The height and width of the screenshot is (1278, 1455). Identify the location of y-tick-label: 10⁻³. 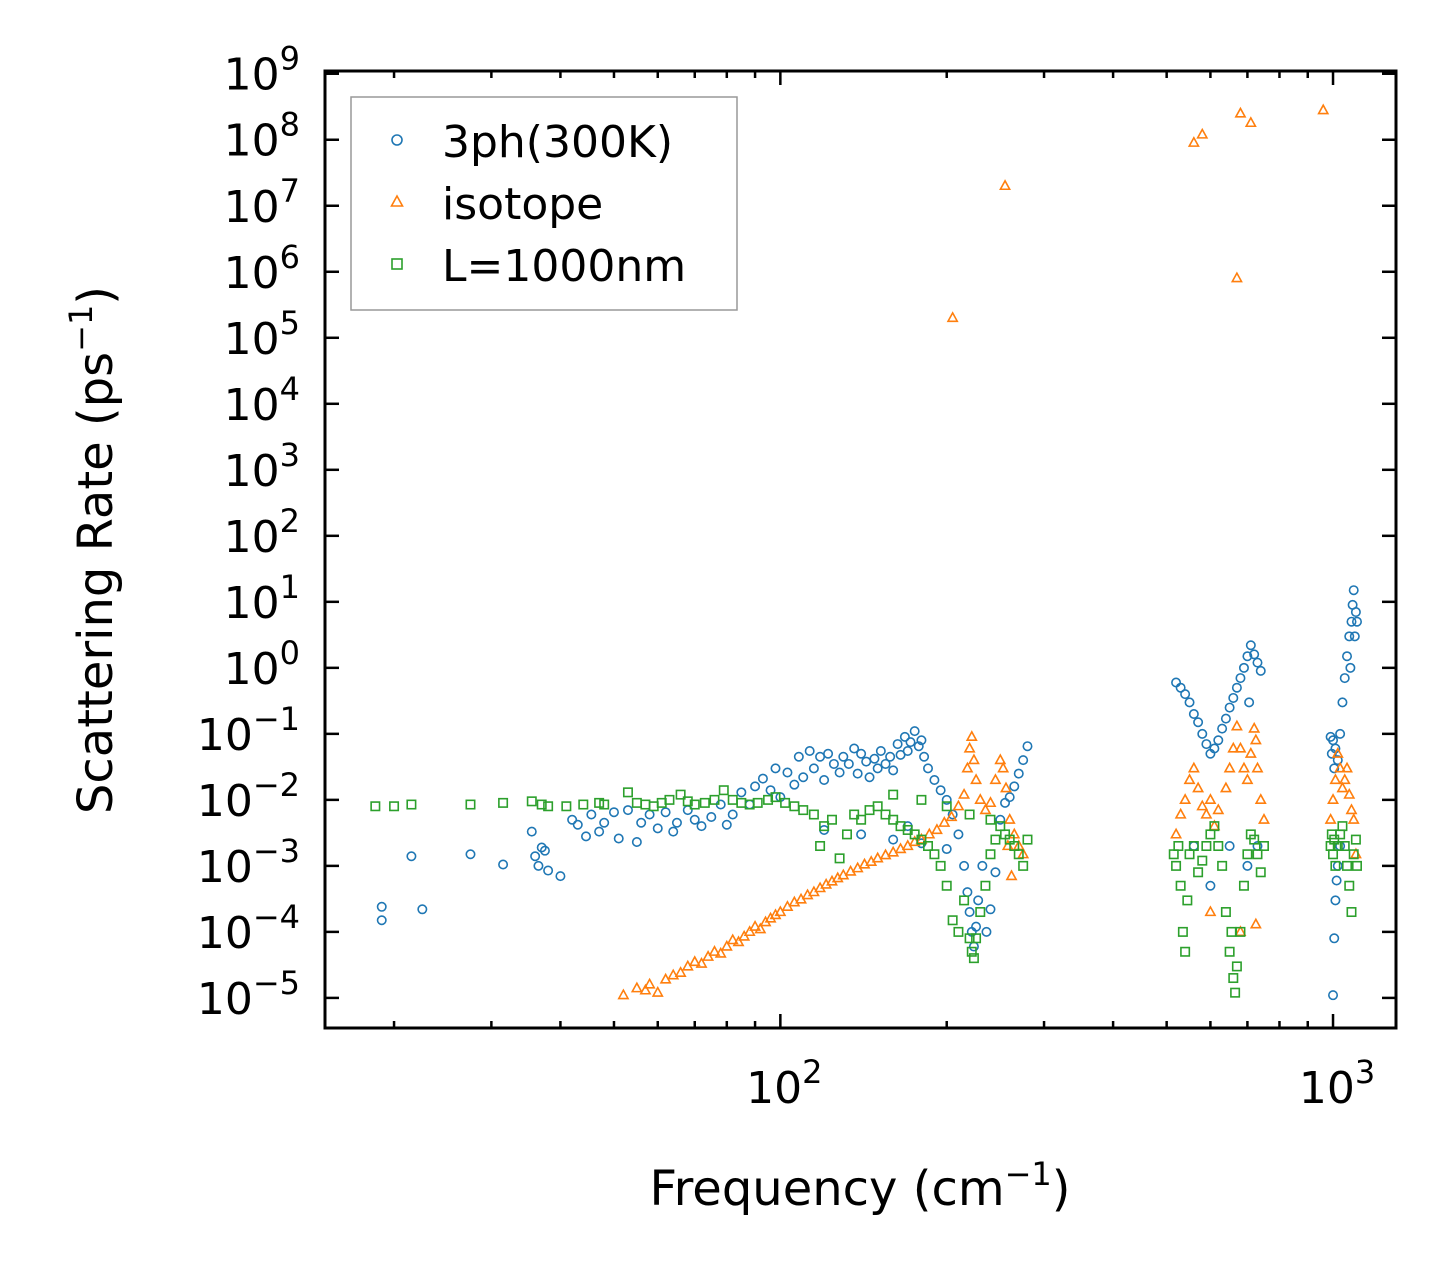
(248, 862).